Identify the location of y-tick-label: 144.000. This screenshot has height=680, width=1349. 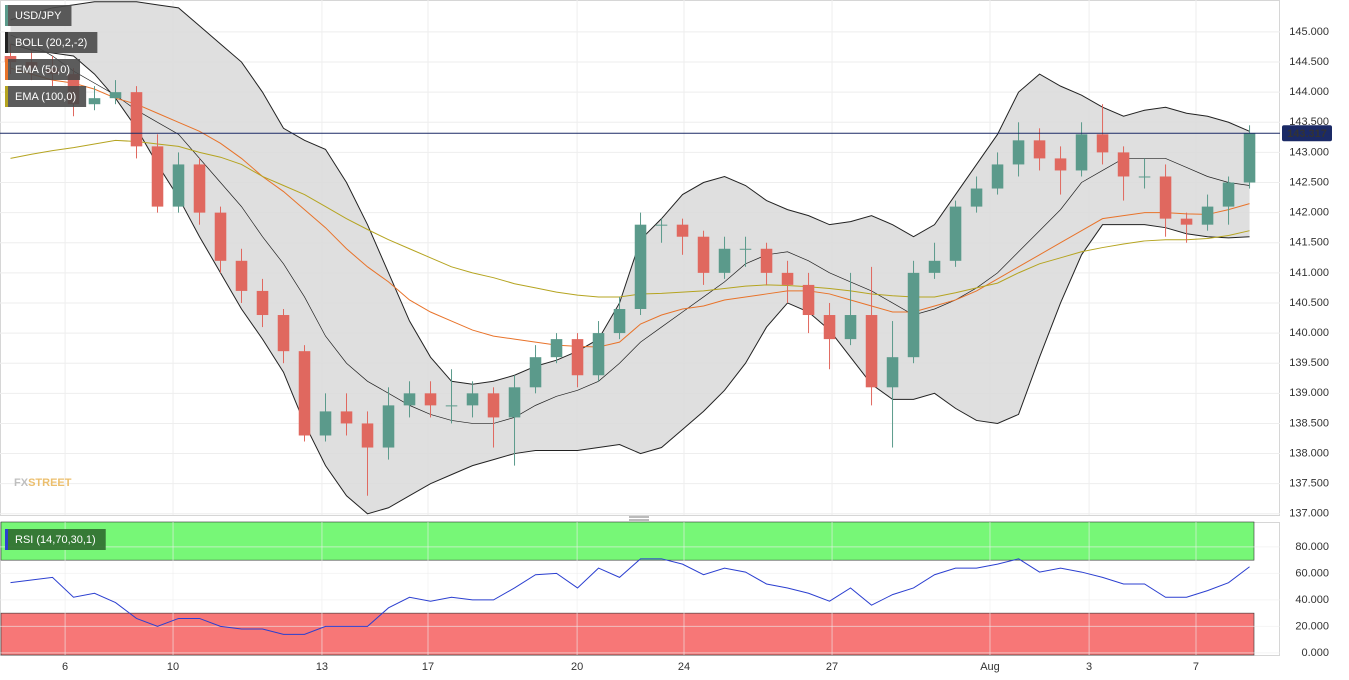
(1309, 92).